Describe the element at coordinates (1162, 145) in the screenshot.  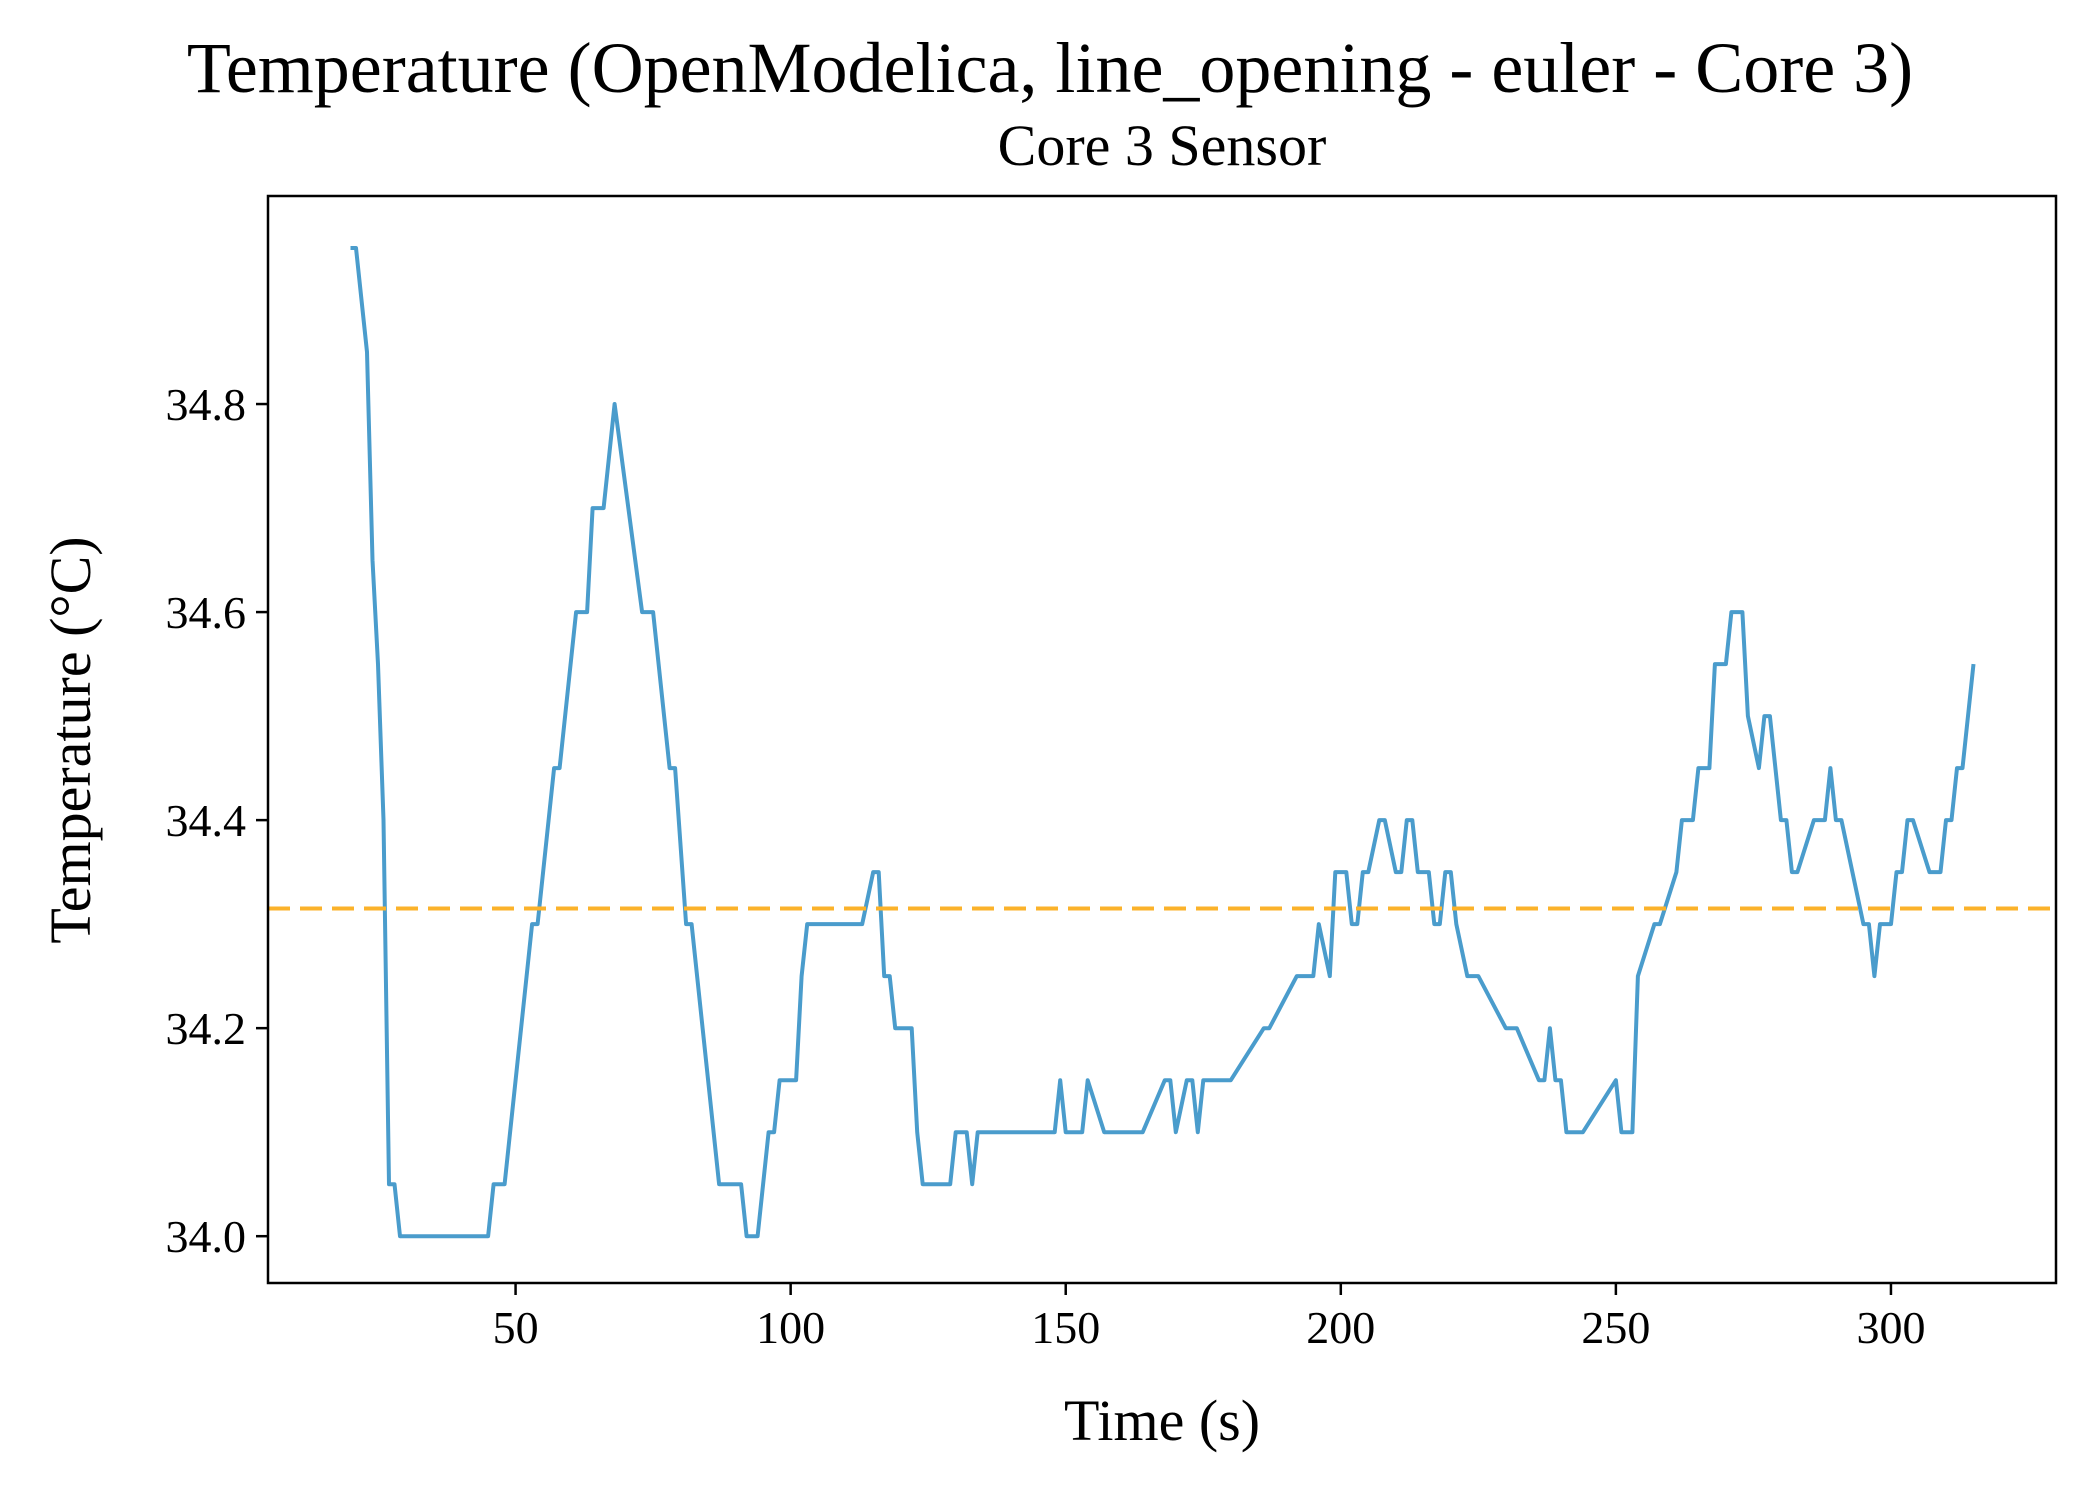
I see `chart-subtitle: Core 3 Sensor` at that location.